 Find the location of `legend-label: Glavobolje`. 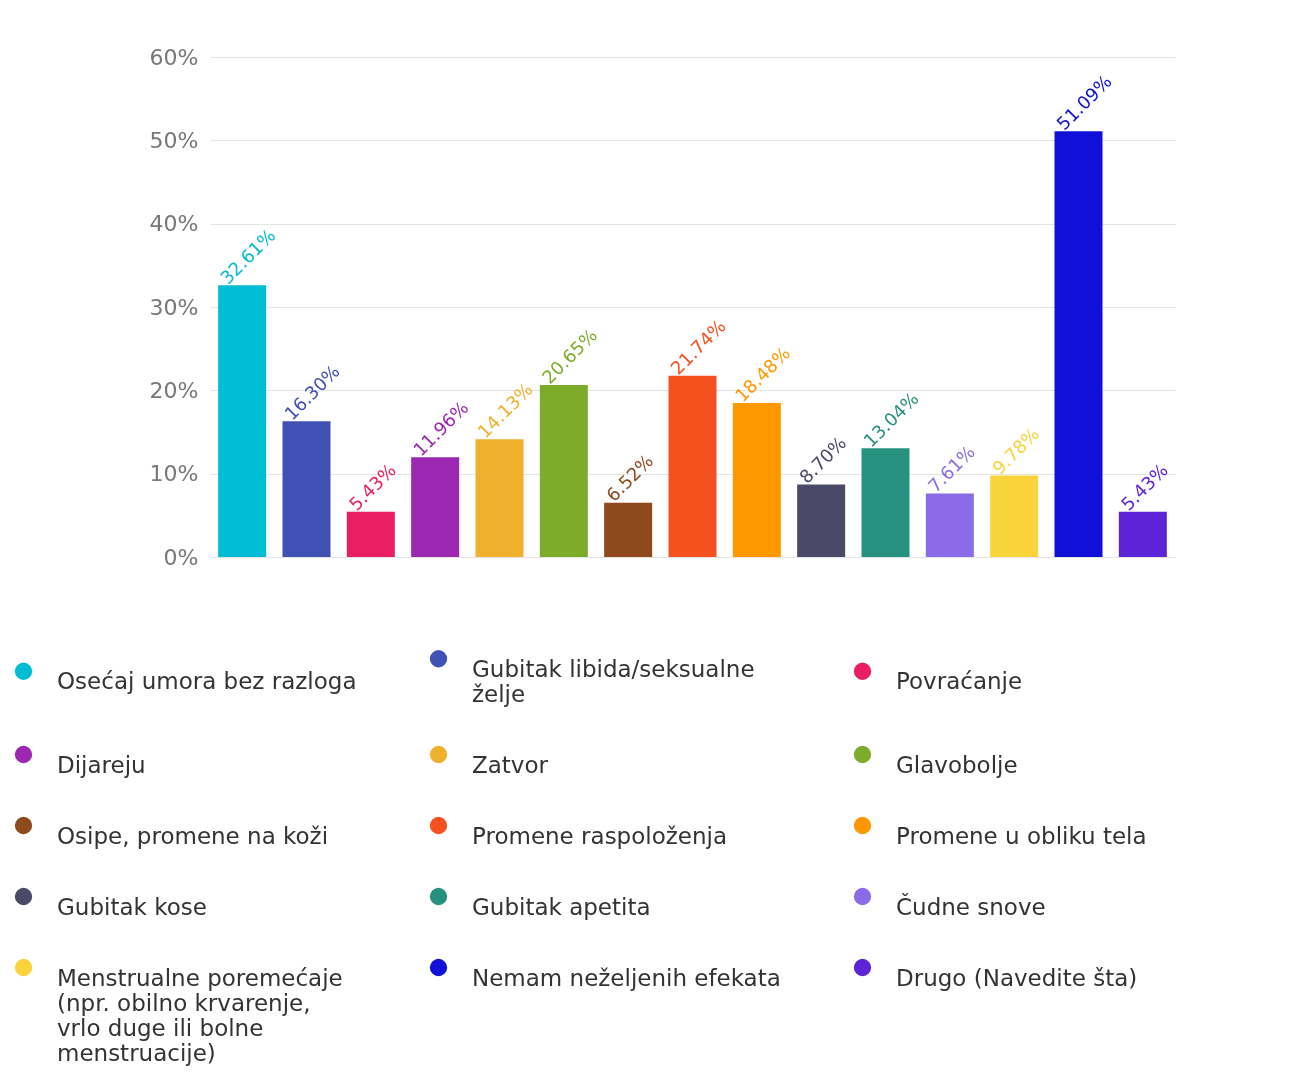

legend-label: Glavobolje is located at coordinates (957, 764).